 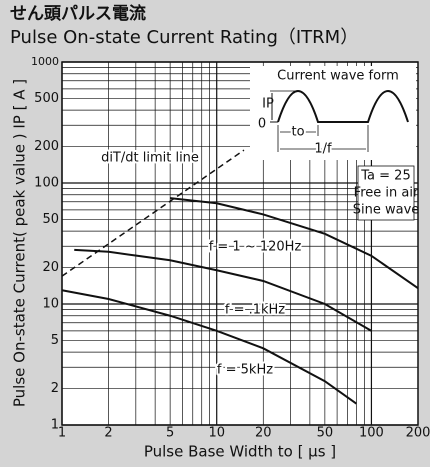 What do you see at coordinates (263, 433) in the screenshot?
I see `x-tick-label: 20` at bounding box center [263, 433].